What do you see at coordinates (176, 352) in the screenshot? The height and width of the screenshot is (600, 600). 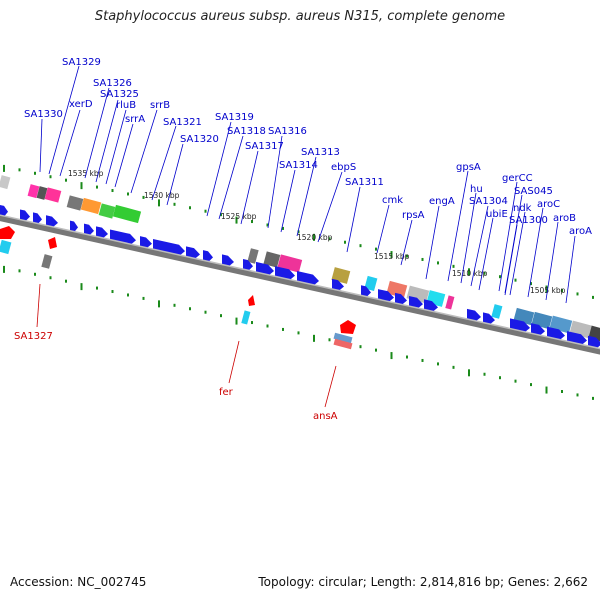 I see `reverse-labels: SA1327 fer ansA` at bounding box center [176, 352].